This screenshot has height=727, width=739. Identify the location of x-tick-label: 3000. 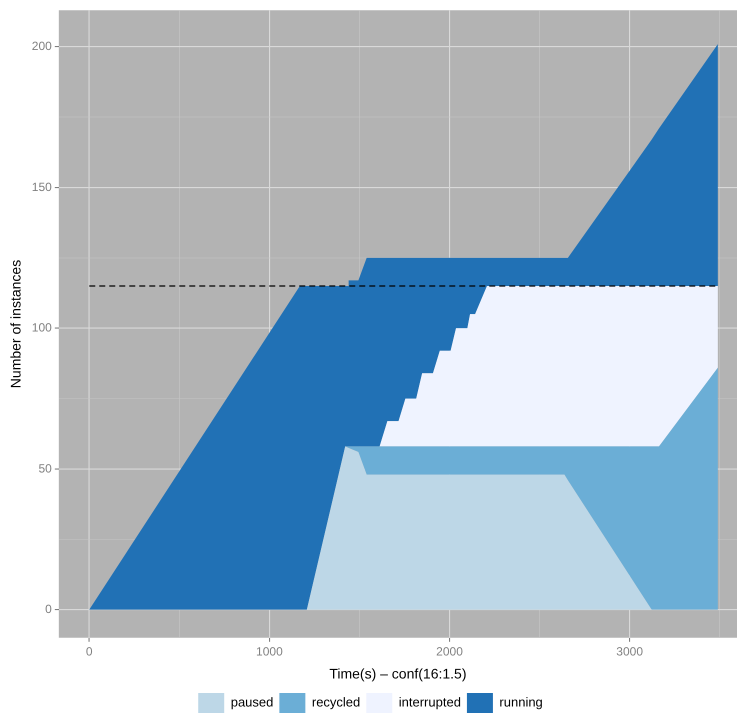
(630, 651).